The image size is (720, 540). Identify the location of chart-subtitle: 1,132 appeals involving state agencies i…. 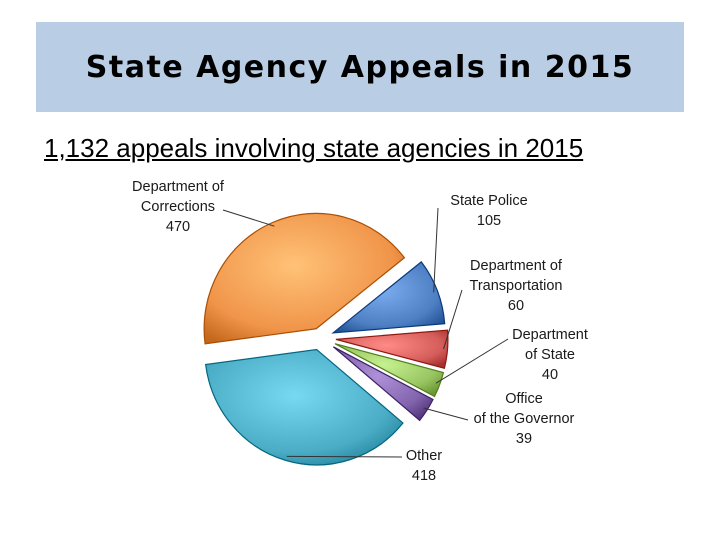
(314, 148).